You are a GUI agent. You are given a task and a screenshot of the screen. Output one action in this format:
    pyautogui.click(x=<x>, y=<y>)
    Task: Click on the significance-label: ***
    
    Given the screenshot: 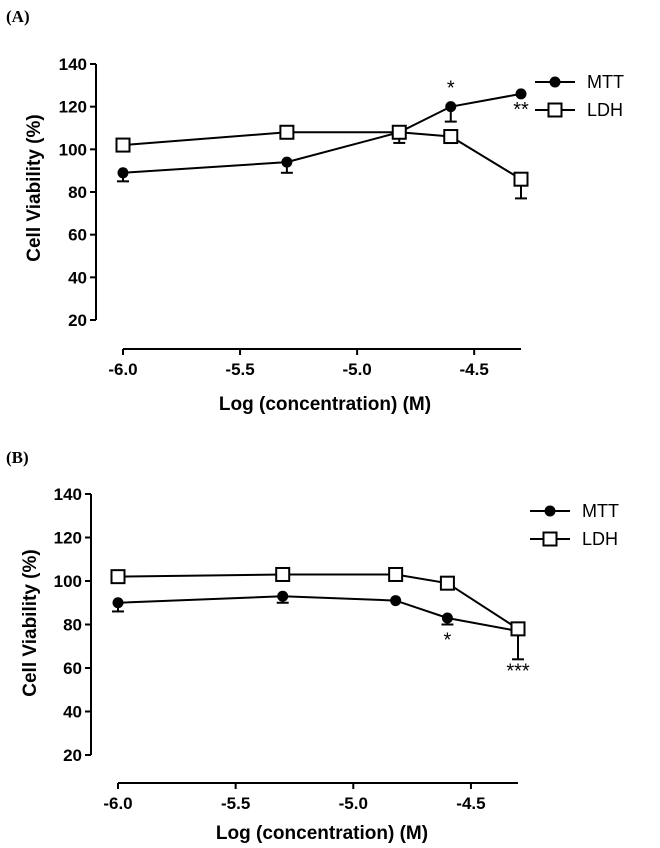 What is the action you would take?
    pyautogui.click(x=518, y=671)
    